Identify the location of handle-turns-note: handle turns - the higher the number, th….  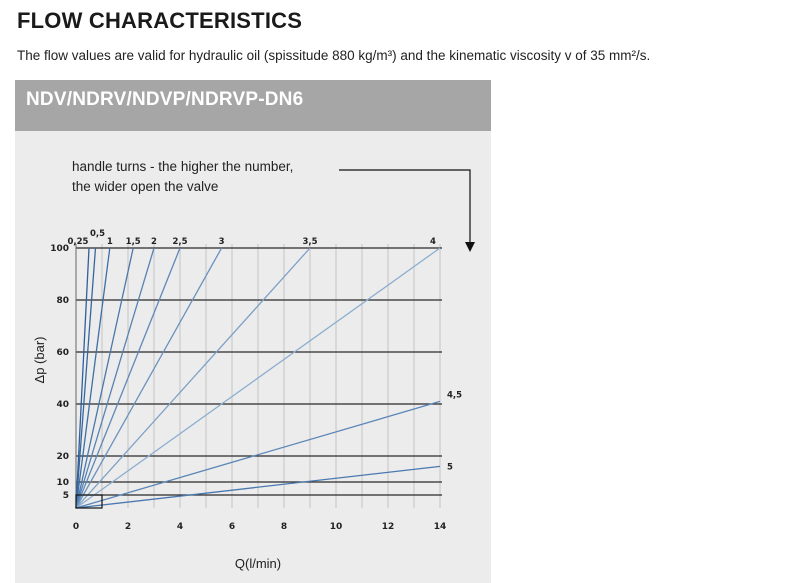
(182, 177).